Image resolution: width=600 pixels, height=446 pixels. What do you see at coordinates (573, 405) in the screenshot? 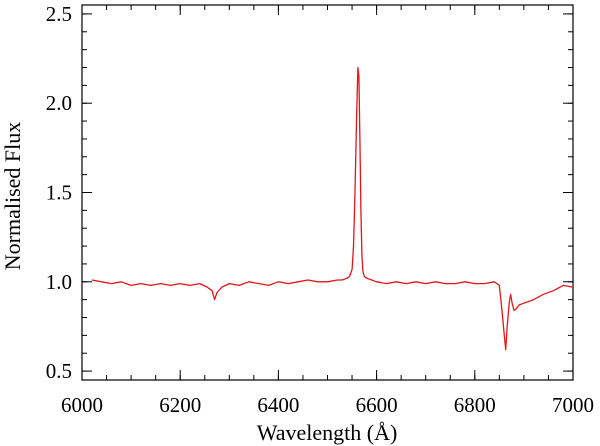
I see `x-tick-label: 7000` at bounding box center [573, 405].